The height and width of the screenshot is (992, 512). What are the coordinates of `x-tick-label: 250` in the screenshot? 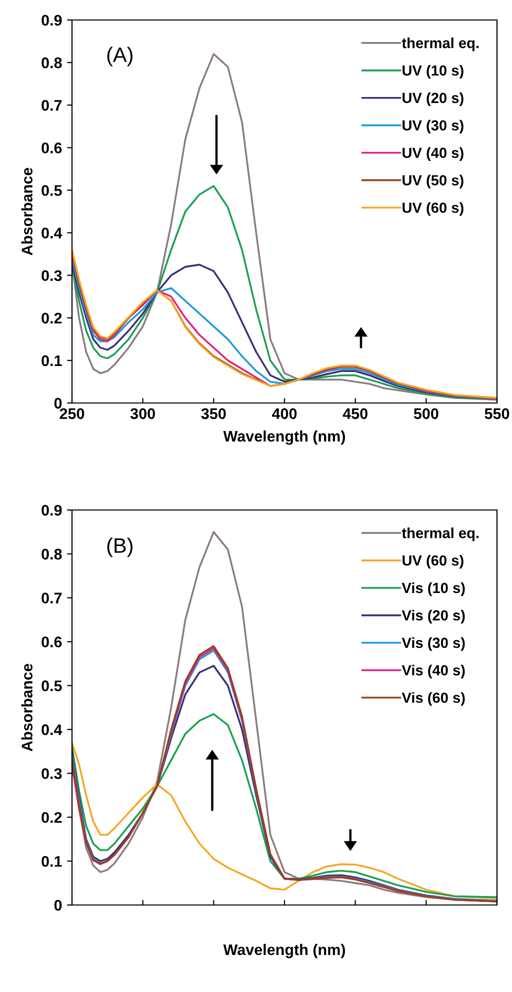 It's located at (72, 414).